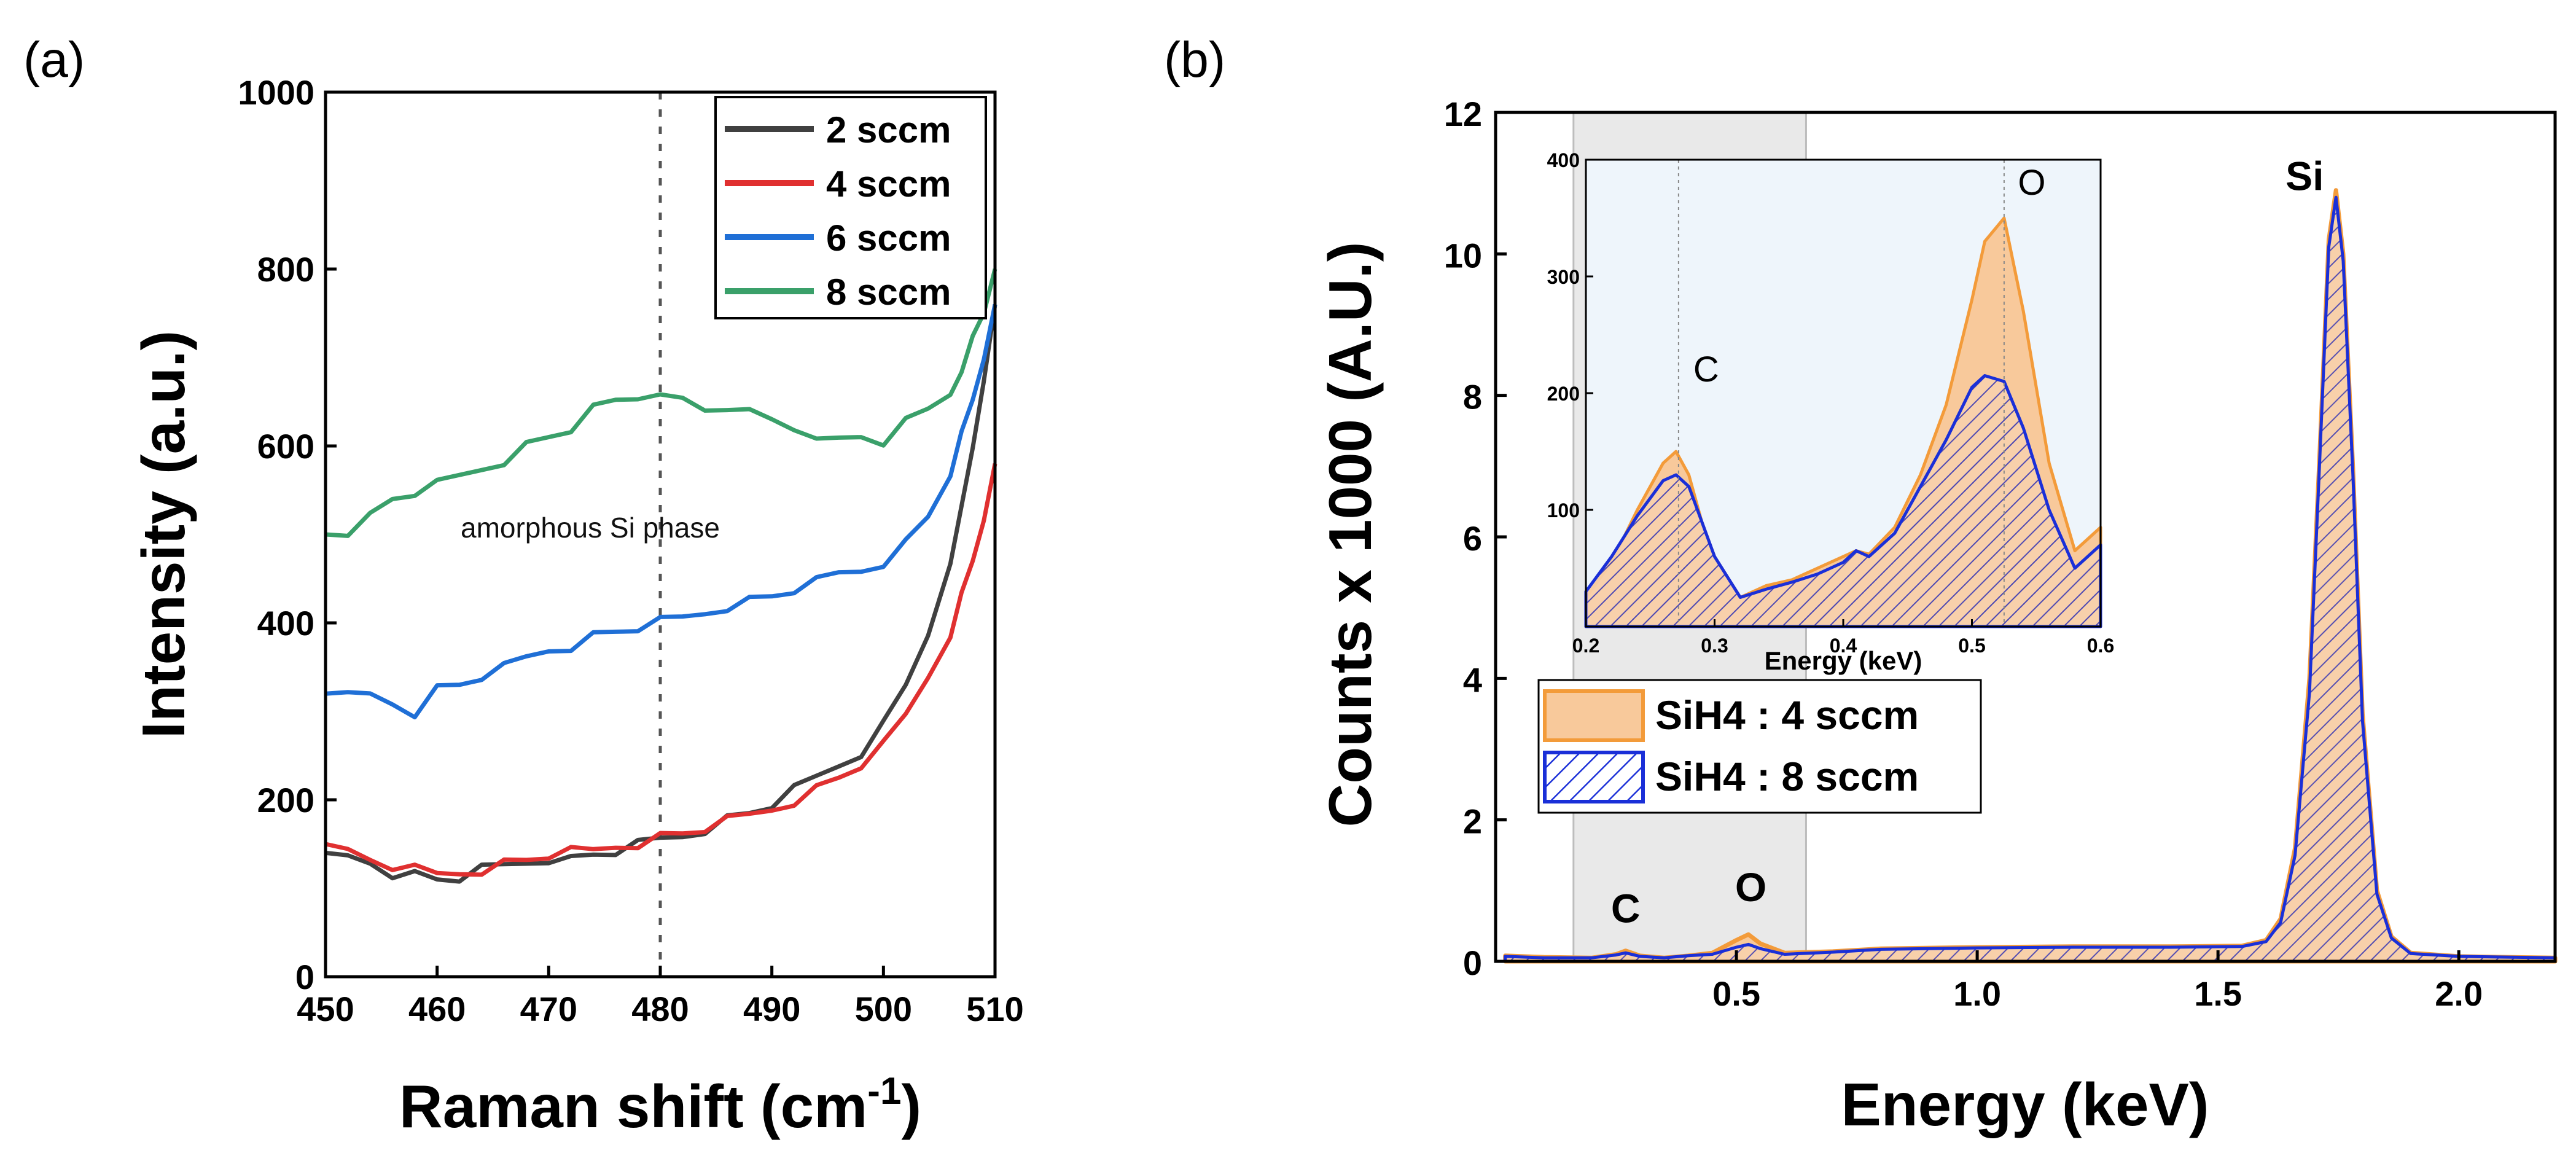 The image size is (2576, 1161). I want to click on inset-x-tick-label: 0.5, so click(1971, 646).